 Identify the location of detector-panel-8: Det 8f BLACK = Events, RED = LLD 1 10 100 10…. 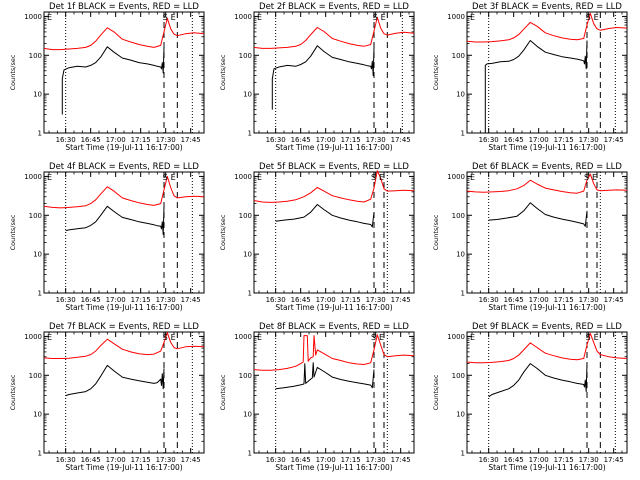
(317, 397).